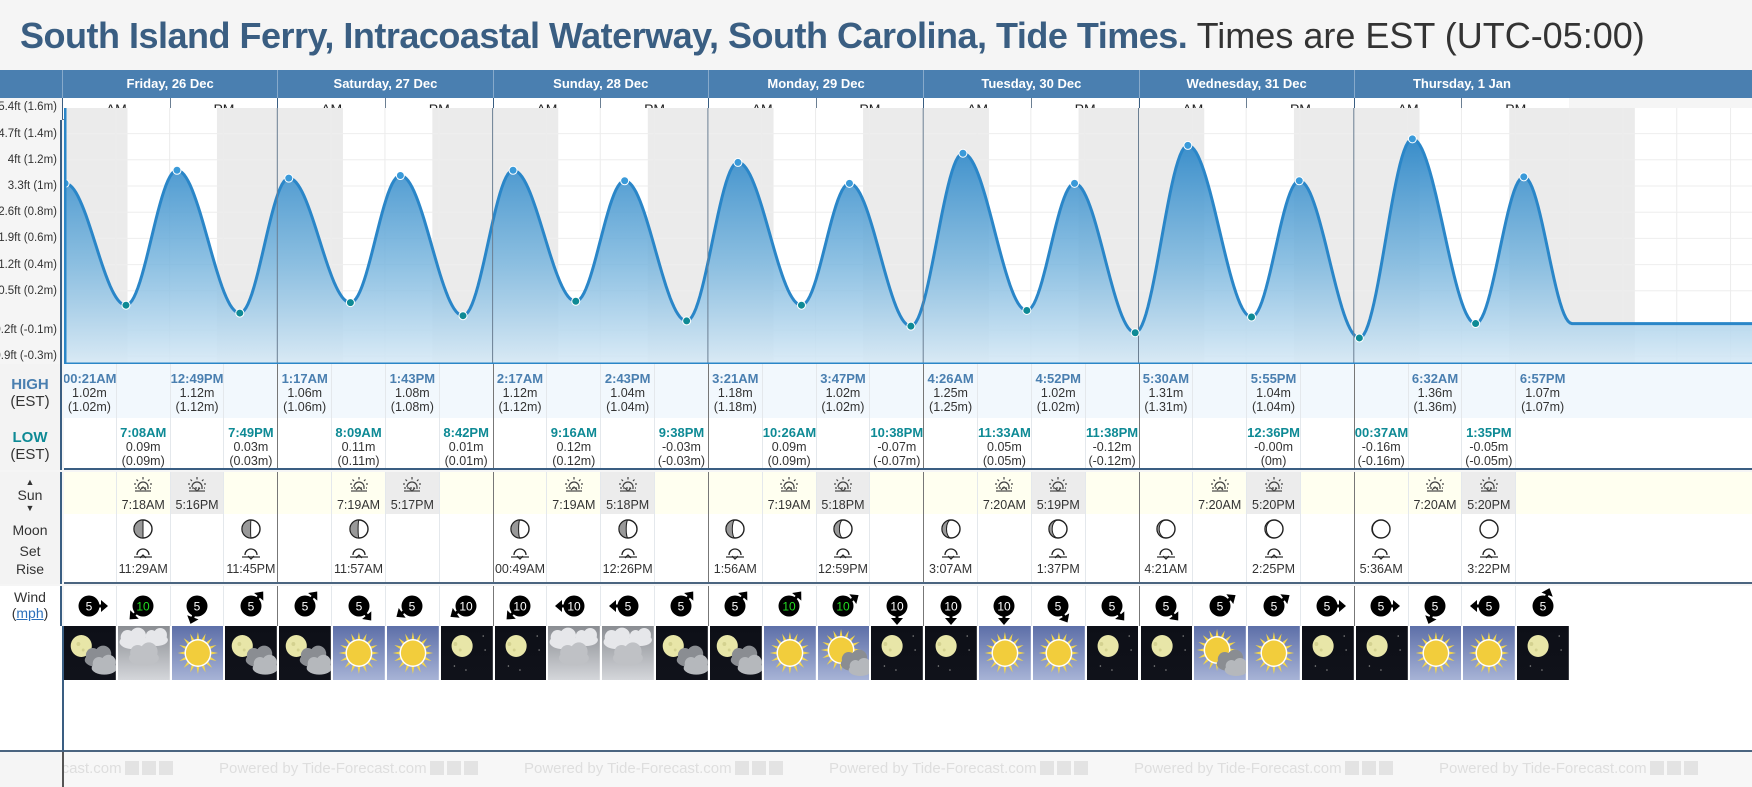  Describe the element at coordinates (358, 493) in the screenshot. I see `sun-cell: 7:19AM` at that location.